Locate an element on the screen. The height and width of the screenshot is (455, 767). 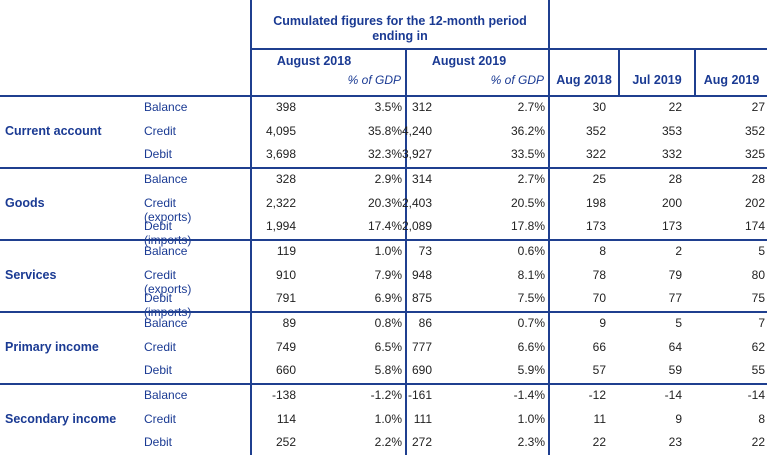
group-label: Services is located at coordinates (31, 274).